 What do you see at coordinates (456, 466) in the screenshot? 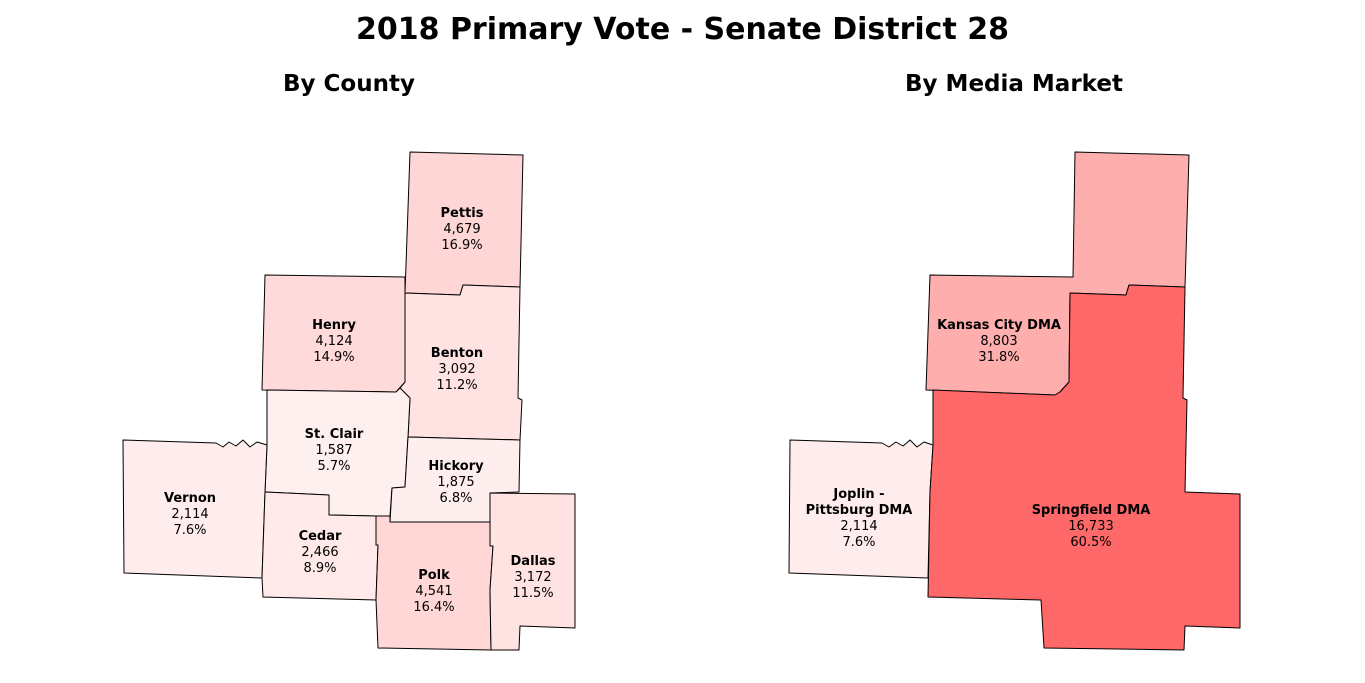
I see `svg-text: Hickory` at bounding box center [456, 466].